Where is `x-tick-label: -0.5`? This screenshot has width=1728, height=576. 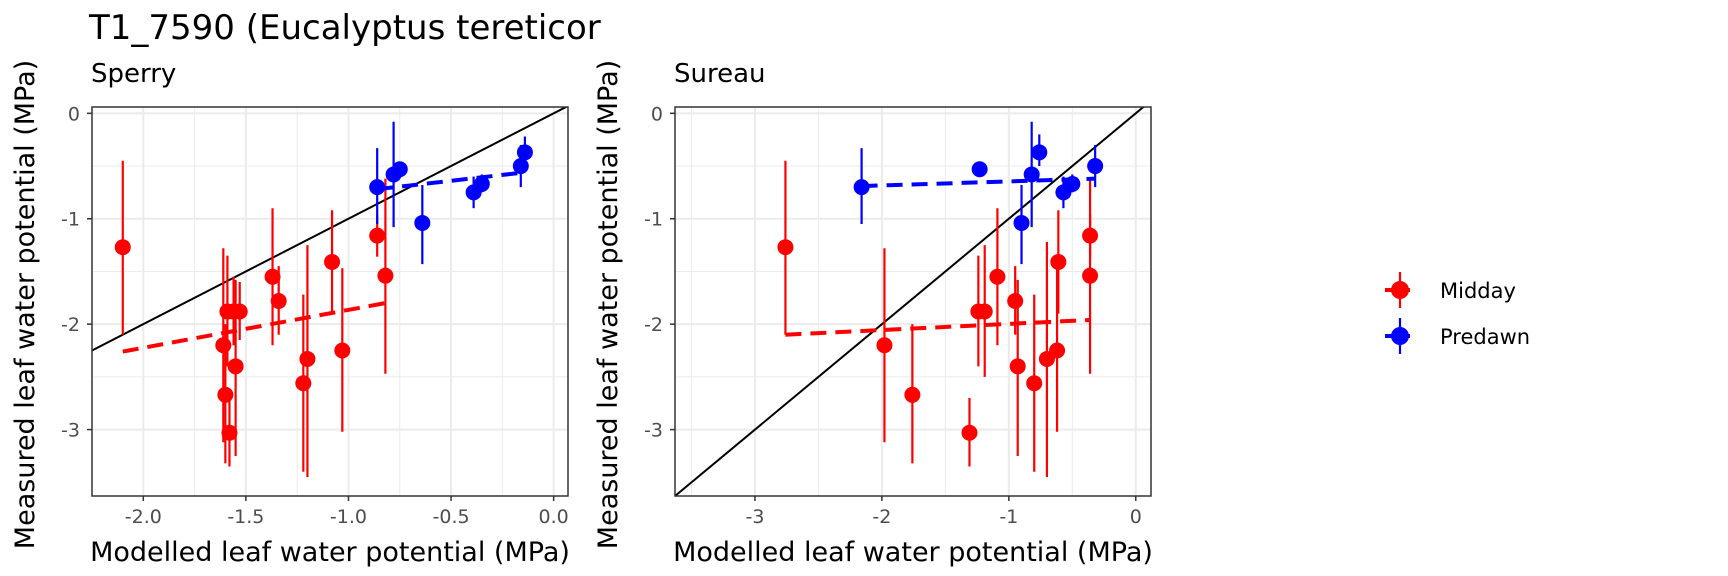
x-tick-label: -0.5 is located at coordinates (451, 517).